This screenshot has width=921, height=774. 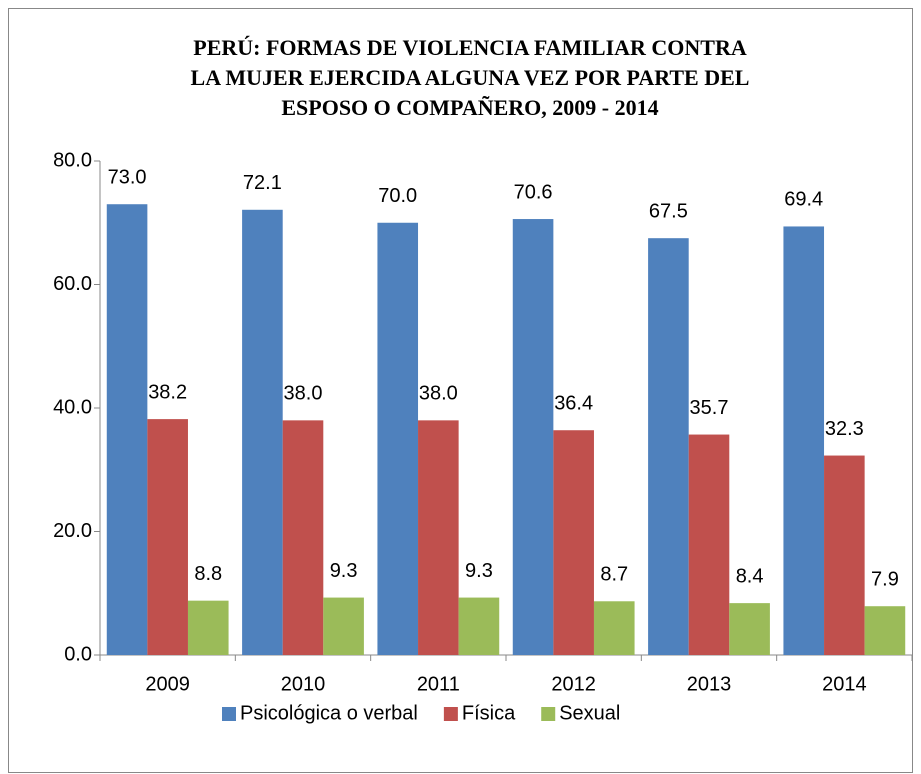 I want to click on y-tick-label: 60.0, so click(x=72, y=284).